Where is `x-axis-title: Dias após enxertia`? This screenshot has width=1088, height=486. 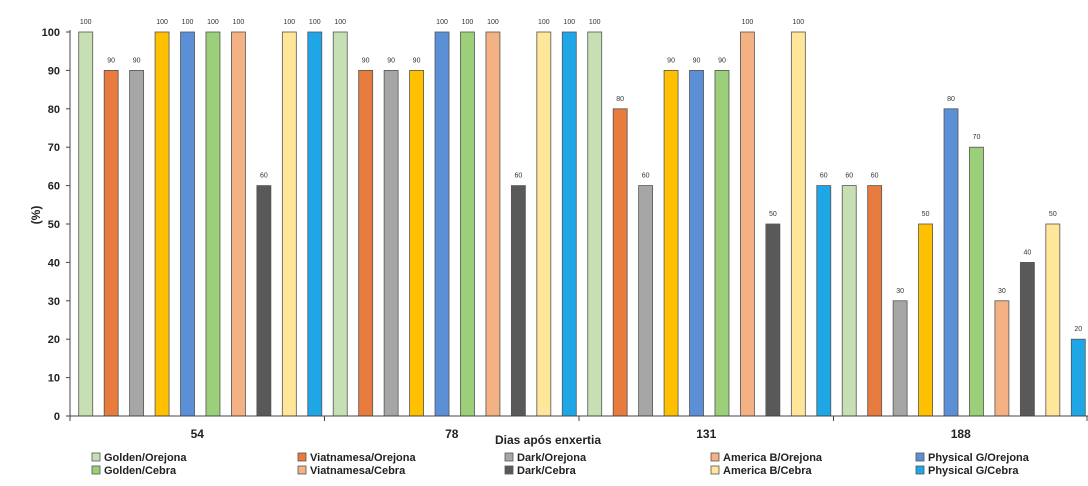 x-axis-title: Dias após enxertia is located at coordinates (548, 440).